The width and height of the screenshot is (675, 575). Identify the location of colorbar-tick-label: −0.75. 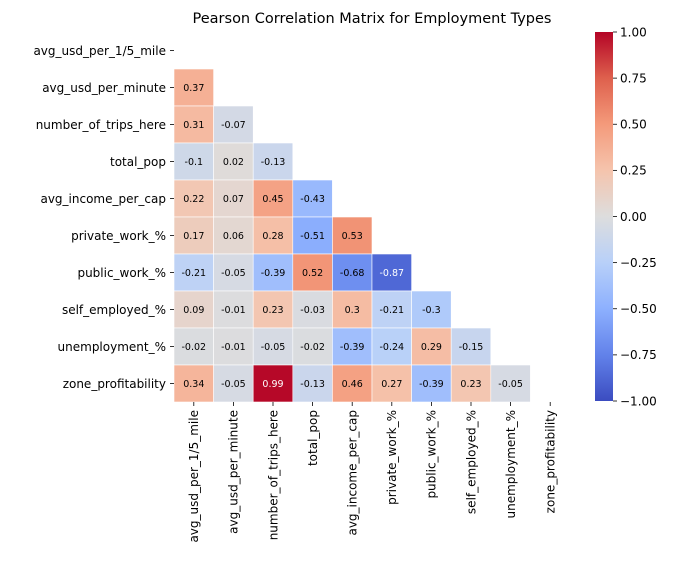
(638, 355).